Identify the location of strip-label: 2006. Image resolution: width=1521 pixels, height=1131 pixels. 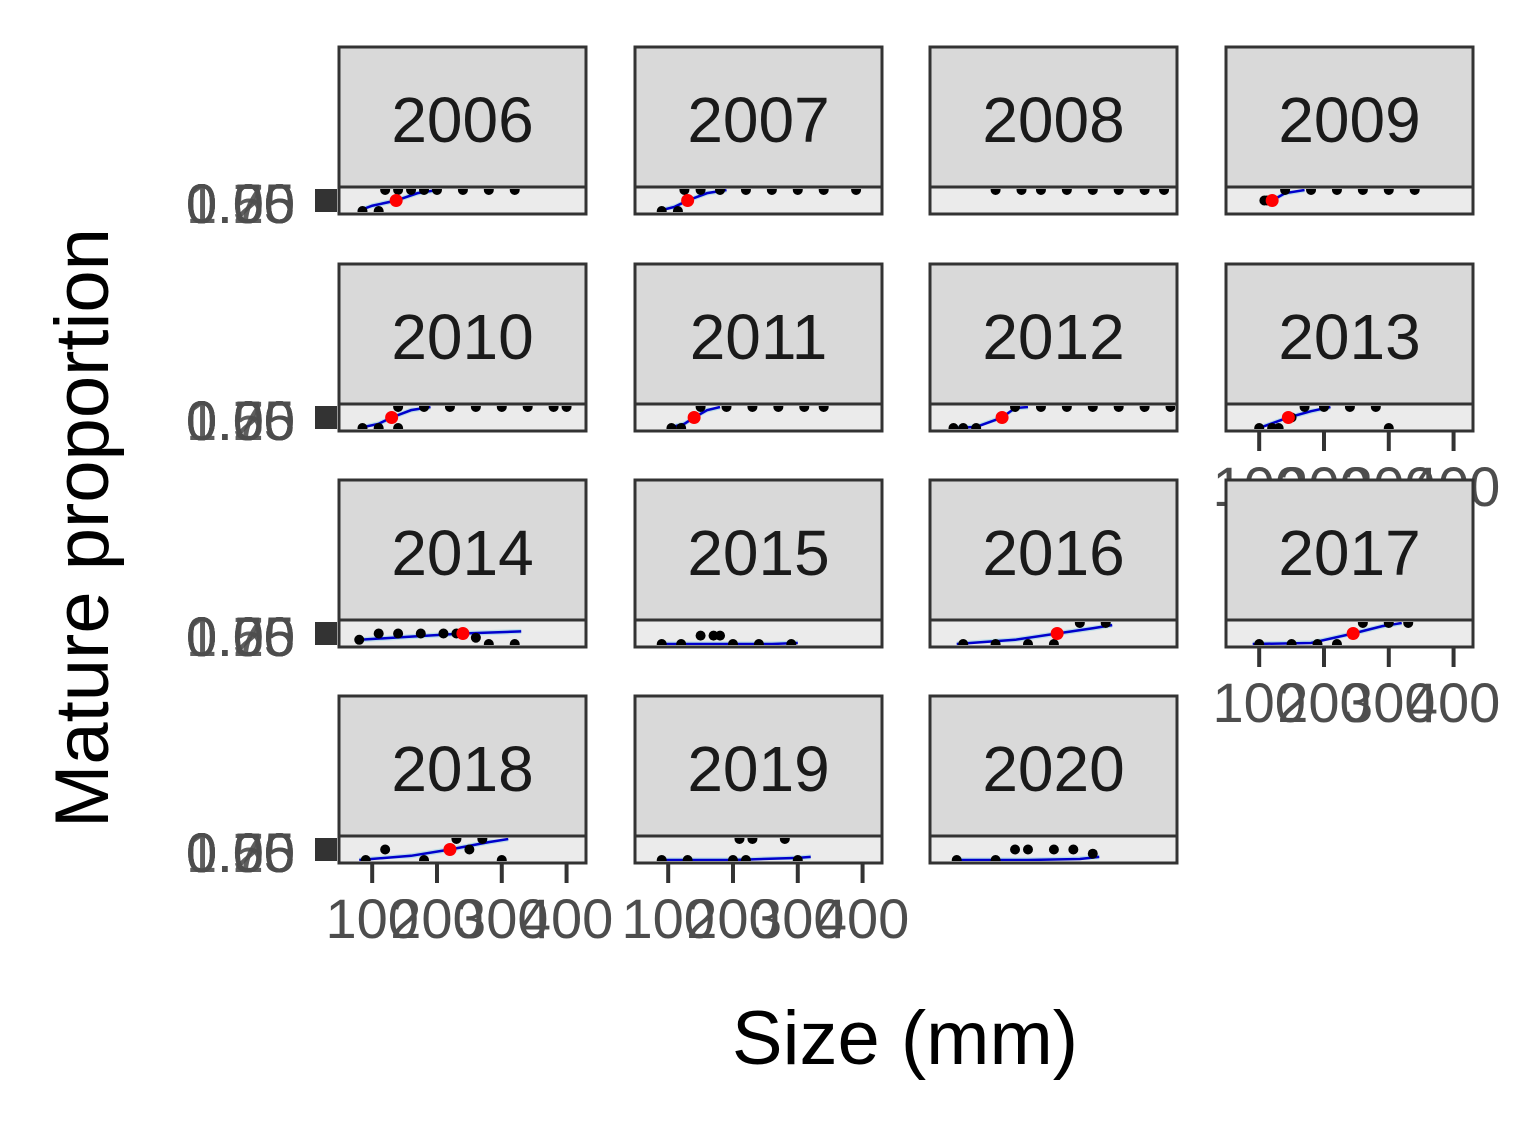
(462, 120).